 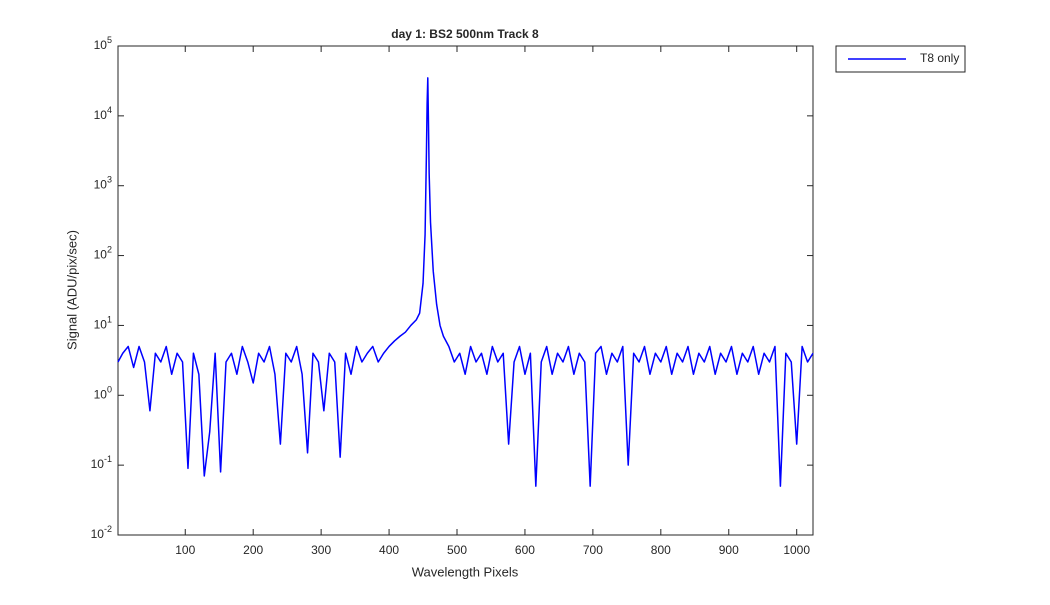 What do you see at coordinates (103, 183) in the screenshot?
I see `y-tick-label: 10³` at bounding box center [103, 183].